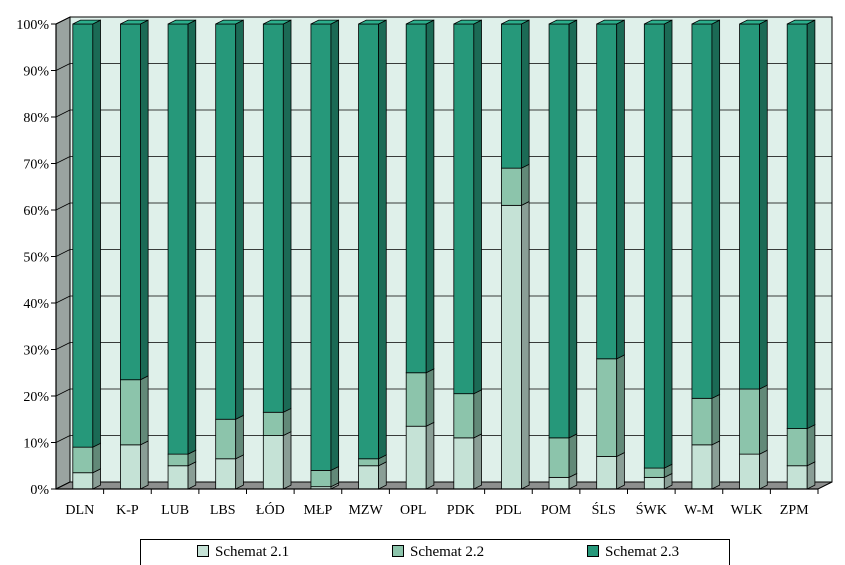 The height and width of the screenshot is (565, 845). Describe the element at coordinates (273, 423) in the screenshot. I see `bar-ŁÓD-s2-front` at that location.